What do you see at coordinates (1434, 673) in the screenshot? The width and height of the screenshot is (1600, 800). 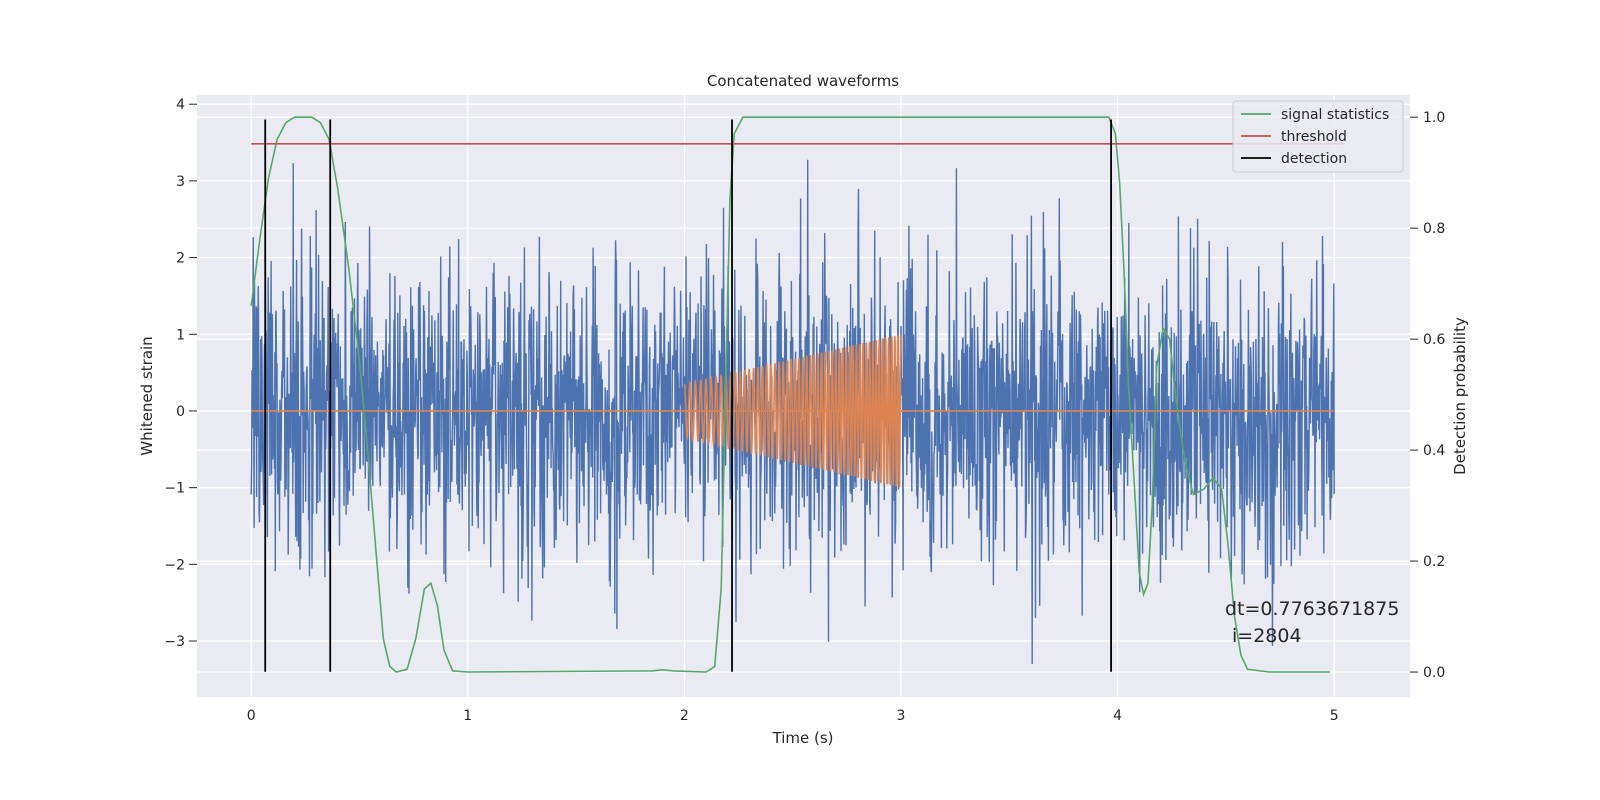 I see `y2-tick-label: 0.0` at bounding box center [1434, 673].